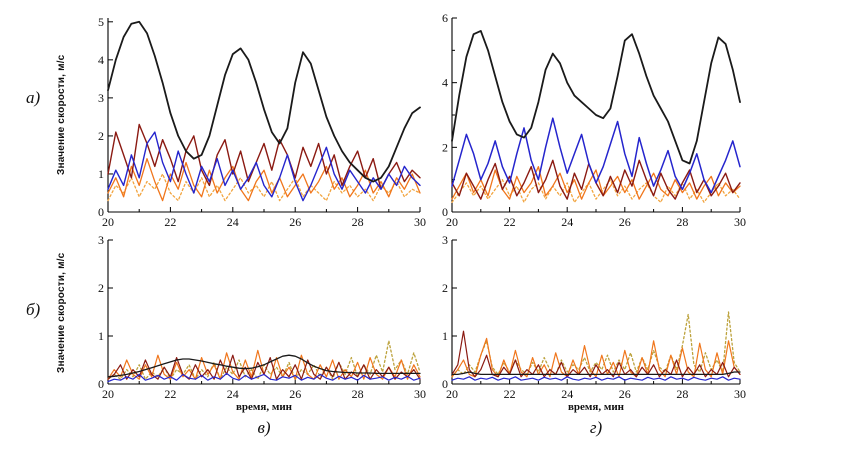 The width and height of the screenshot is (864, 451). What do you see at coordinates (33, 97) in the screenshot?
I see `panel-label-a: а)` at bounding box center [33, 97].